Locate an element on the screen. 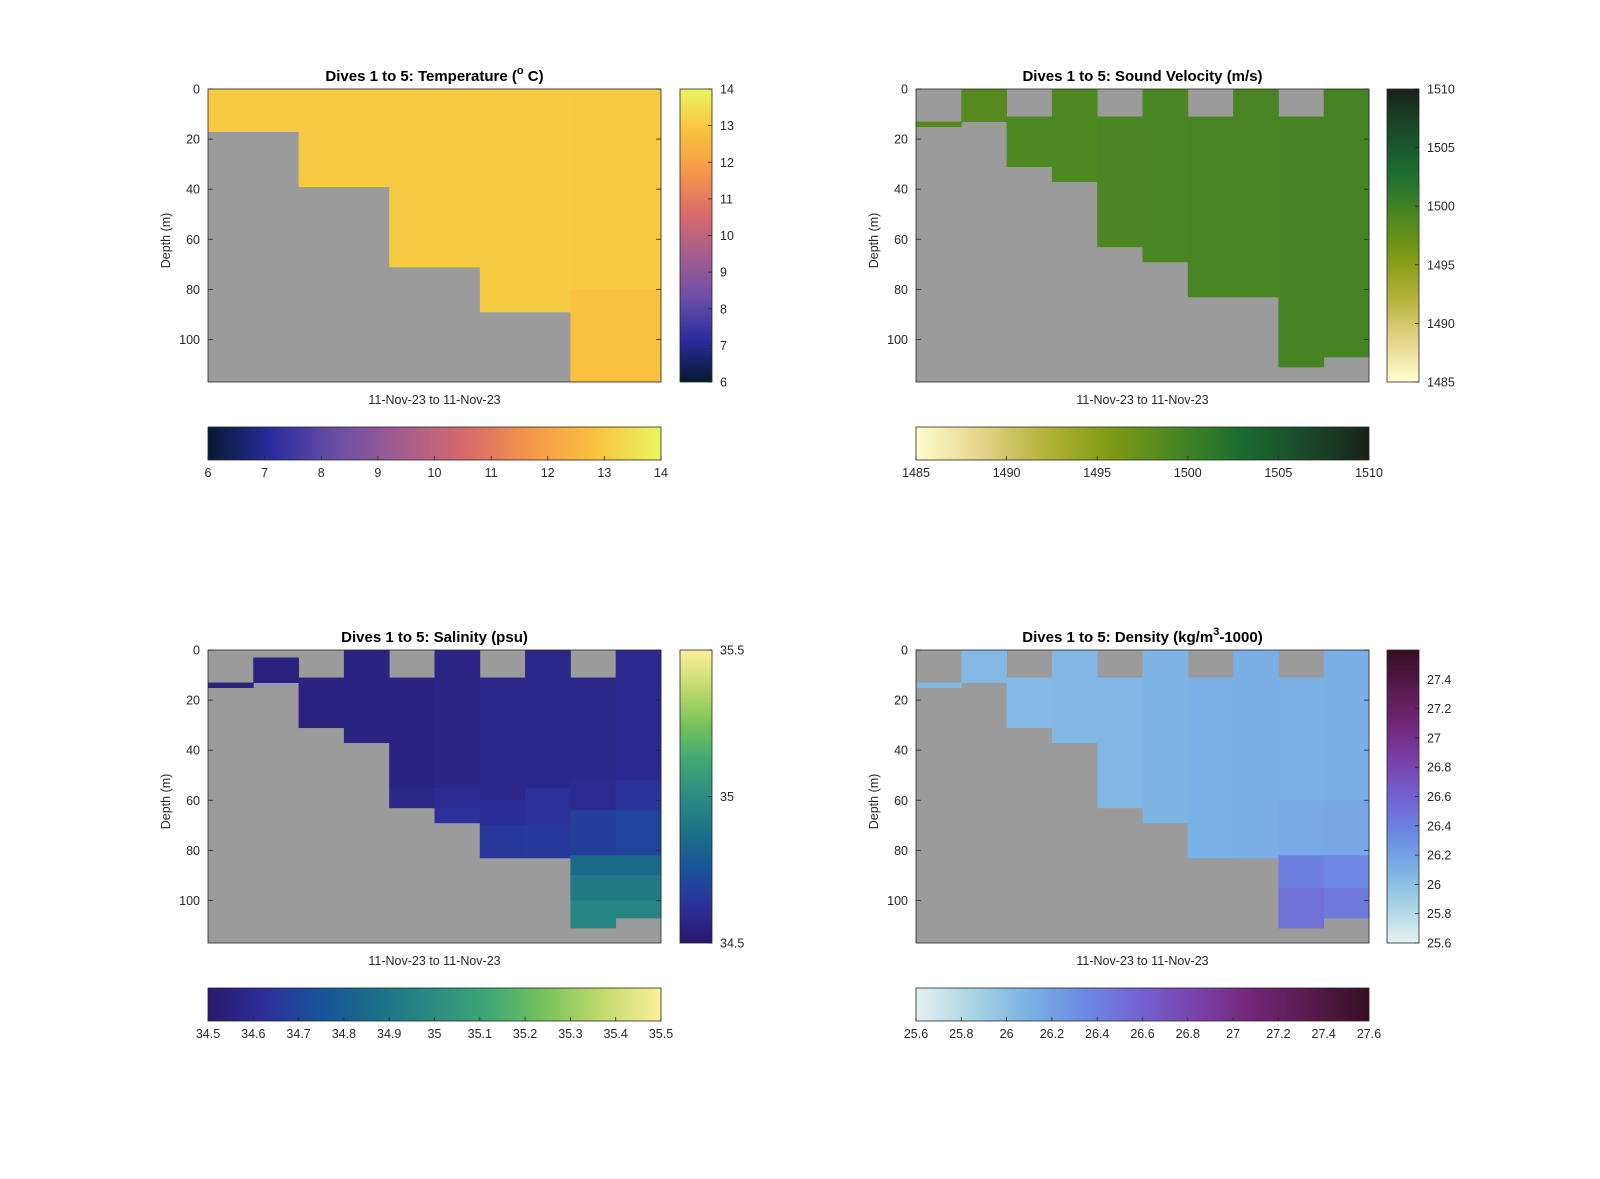  horizontal-colorbar-tick-label: 9 is located at coordinates (377, 473).